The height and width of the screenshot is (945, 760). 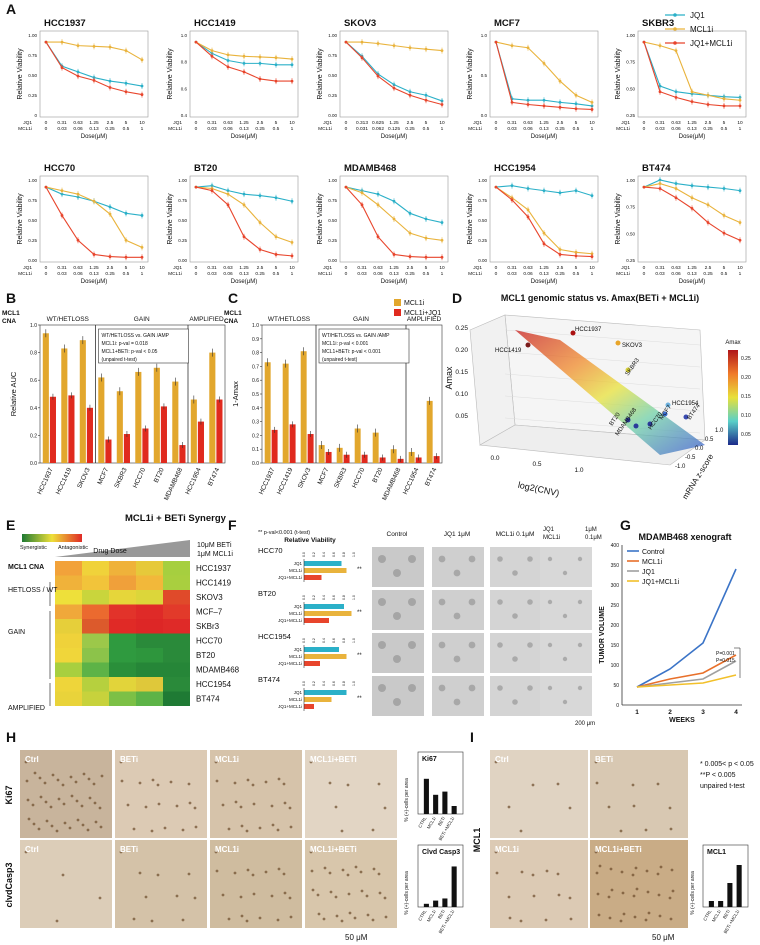 I want to click on y-tick-label: 0.25, so click(x=630, y=115).